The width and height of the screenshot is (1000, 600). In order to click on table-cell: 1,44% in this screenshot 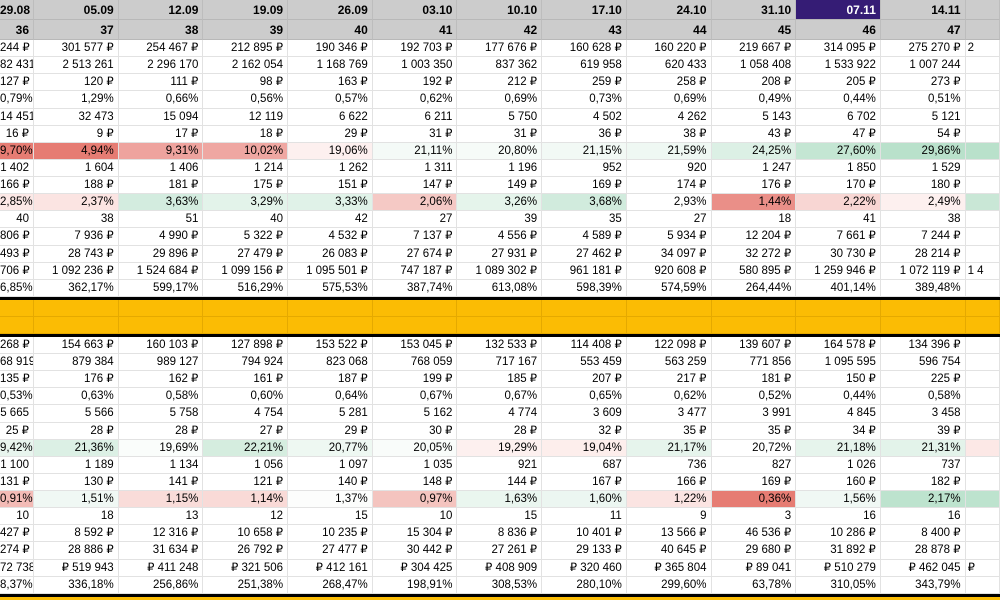, I will do `click(754, 203)`.